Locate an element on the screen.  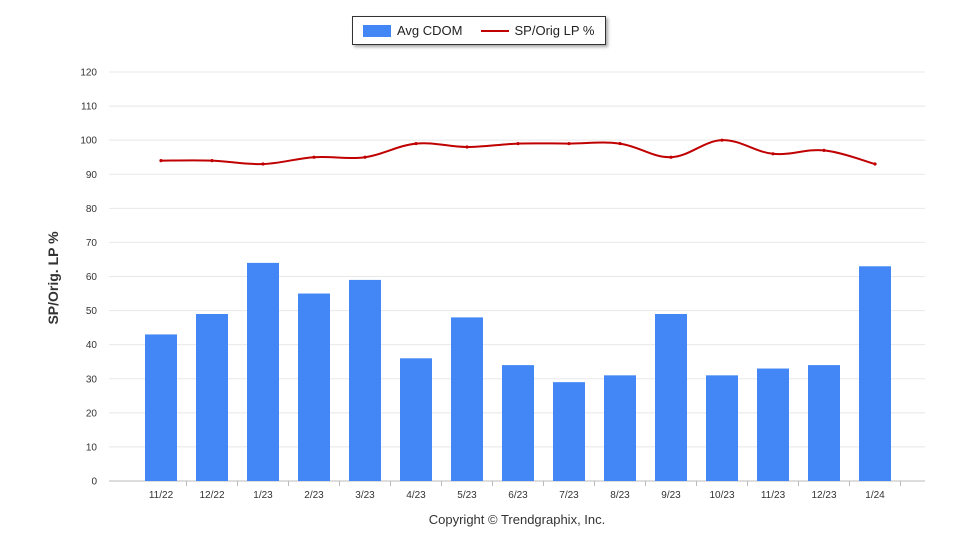
x-tick-label-12-23: 12/23 is located at coordinates (823, 495).